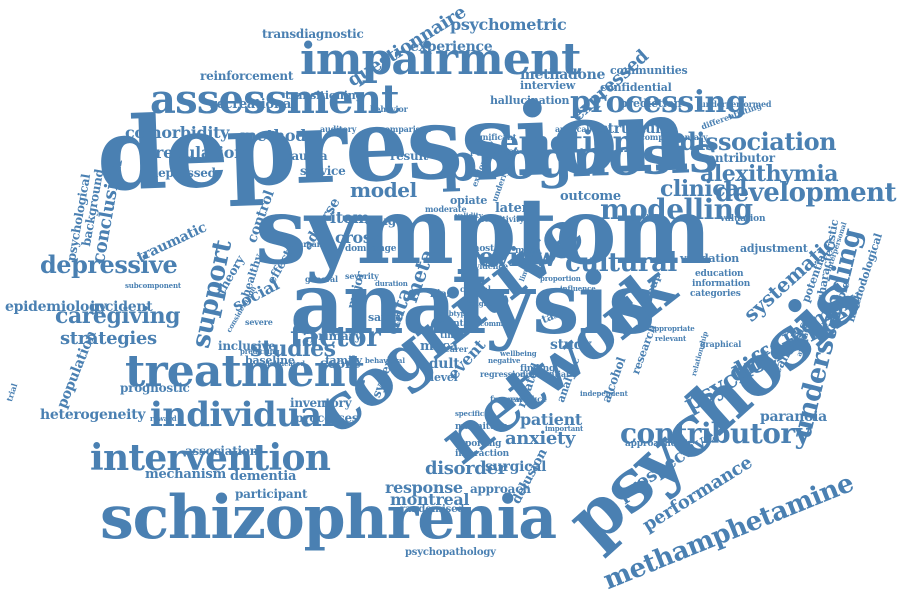 This screenshot has height=603, width=900. I want to click on cloud-word-moderate: moderate, so click(446, 209).